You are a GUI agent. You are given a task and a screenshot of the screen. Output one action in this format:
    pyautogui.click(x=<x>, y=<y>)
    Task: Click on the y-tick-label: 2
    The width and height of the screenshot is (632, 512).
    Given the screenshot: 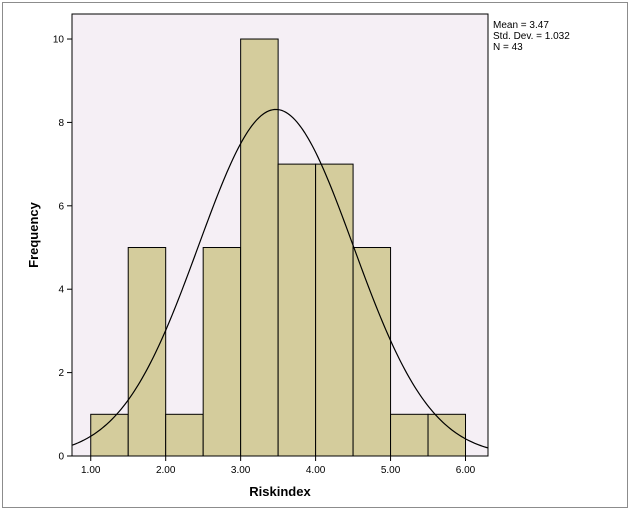 What is the action you would take?
    pyautogui.click(x=61, y=373)
    